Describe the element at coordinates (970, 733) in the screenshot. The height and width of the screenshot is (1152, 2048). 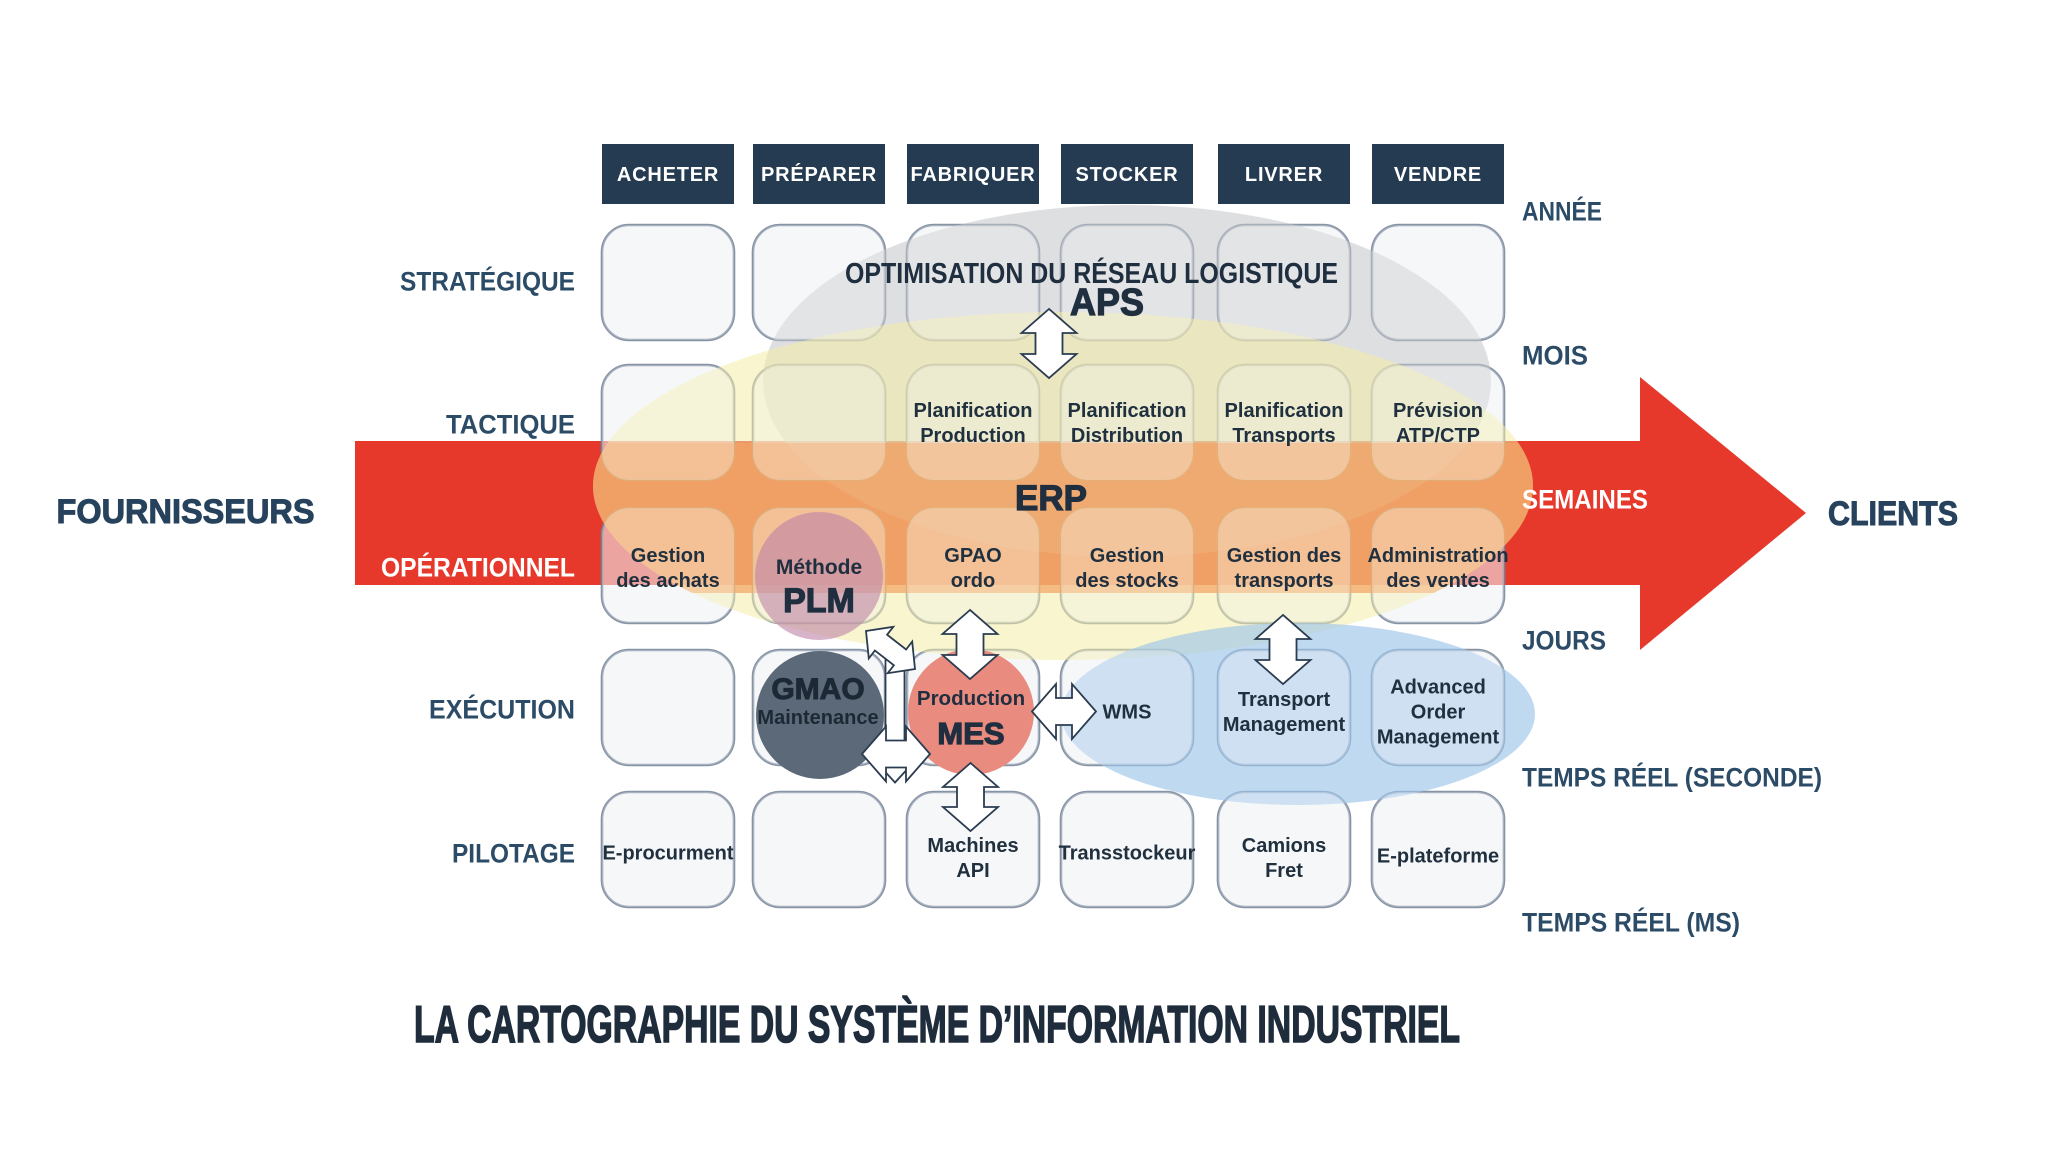
I see `svg-text: MES` at that location.